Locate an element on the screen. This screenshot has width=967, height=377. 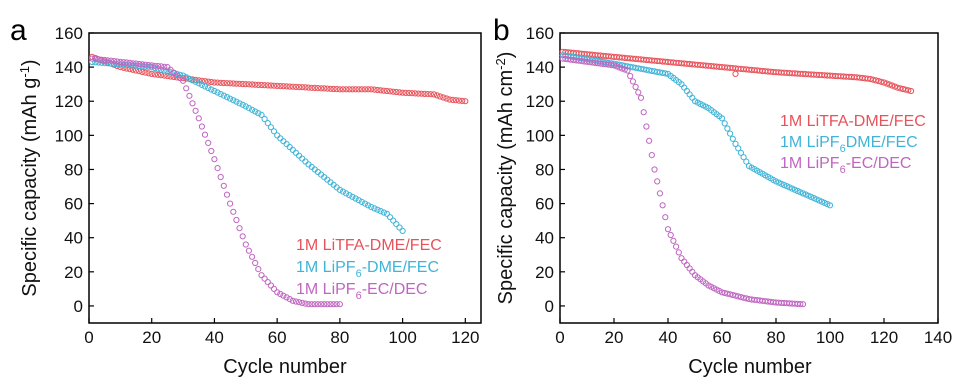
x-tick-label: 20 is located at coordinates (614, 337).